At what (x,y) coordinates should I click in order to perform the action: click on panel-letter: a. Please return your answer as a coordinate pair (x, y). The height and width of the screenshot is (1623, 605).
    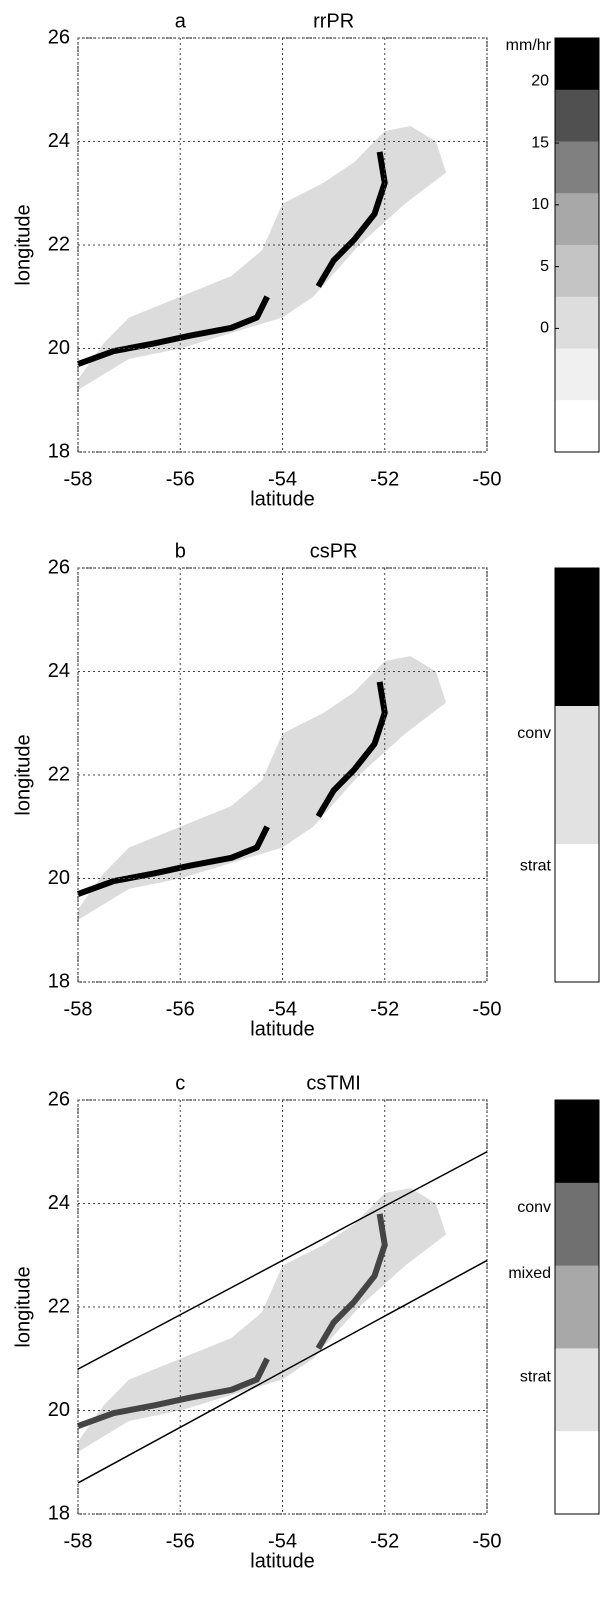
    Looking at the image, I should click on (181, 21).